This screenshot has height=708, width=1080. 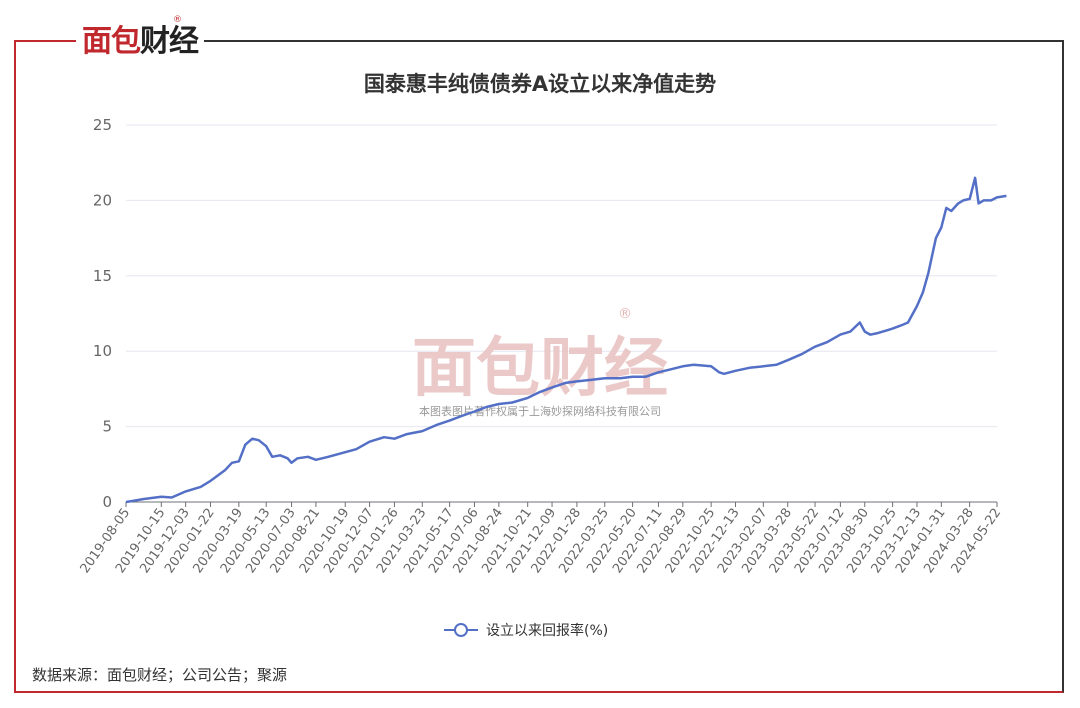 I want to click on y-tick-label: 5, so click(x=107, y=427).